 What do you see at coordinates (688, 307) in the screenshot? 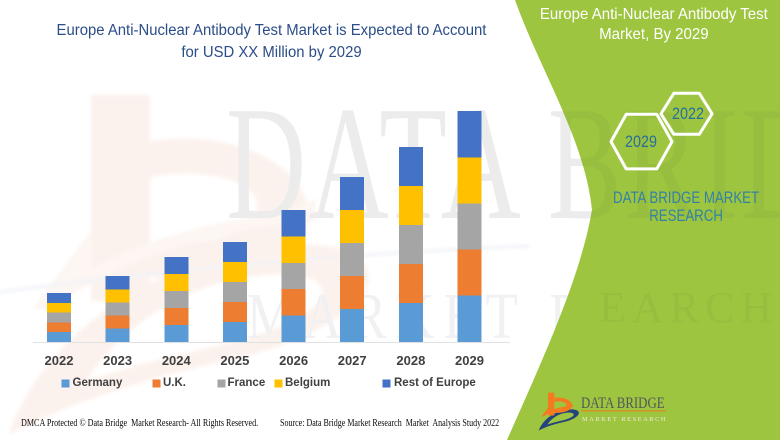
I see `svg-text: EARCH` at bounding box center [688, 307].